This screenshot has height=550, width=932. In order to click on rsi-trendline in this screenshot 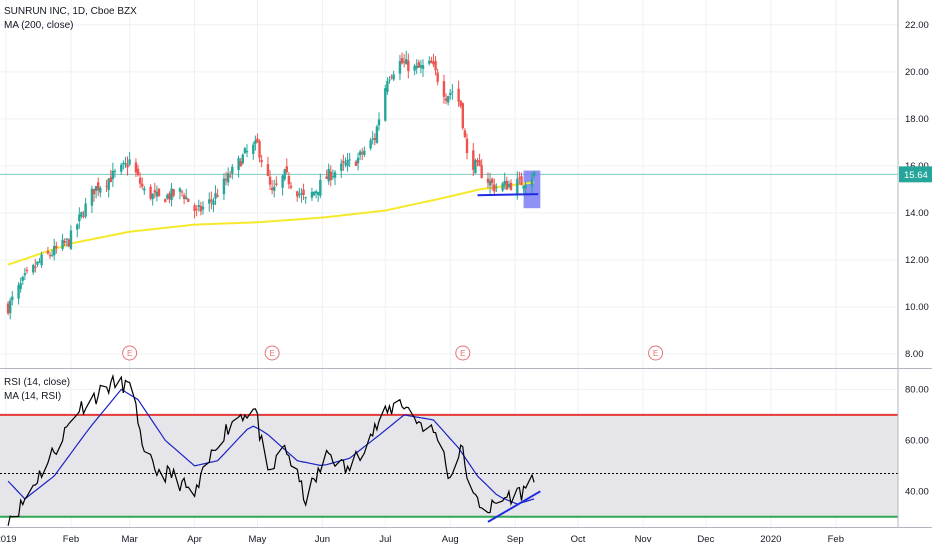, I will do `click(514, 506)`.